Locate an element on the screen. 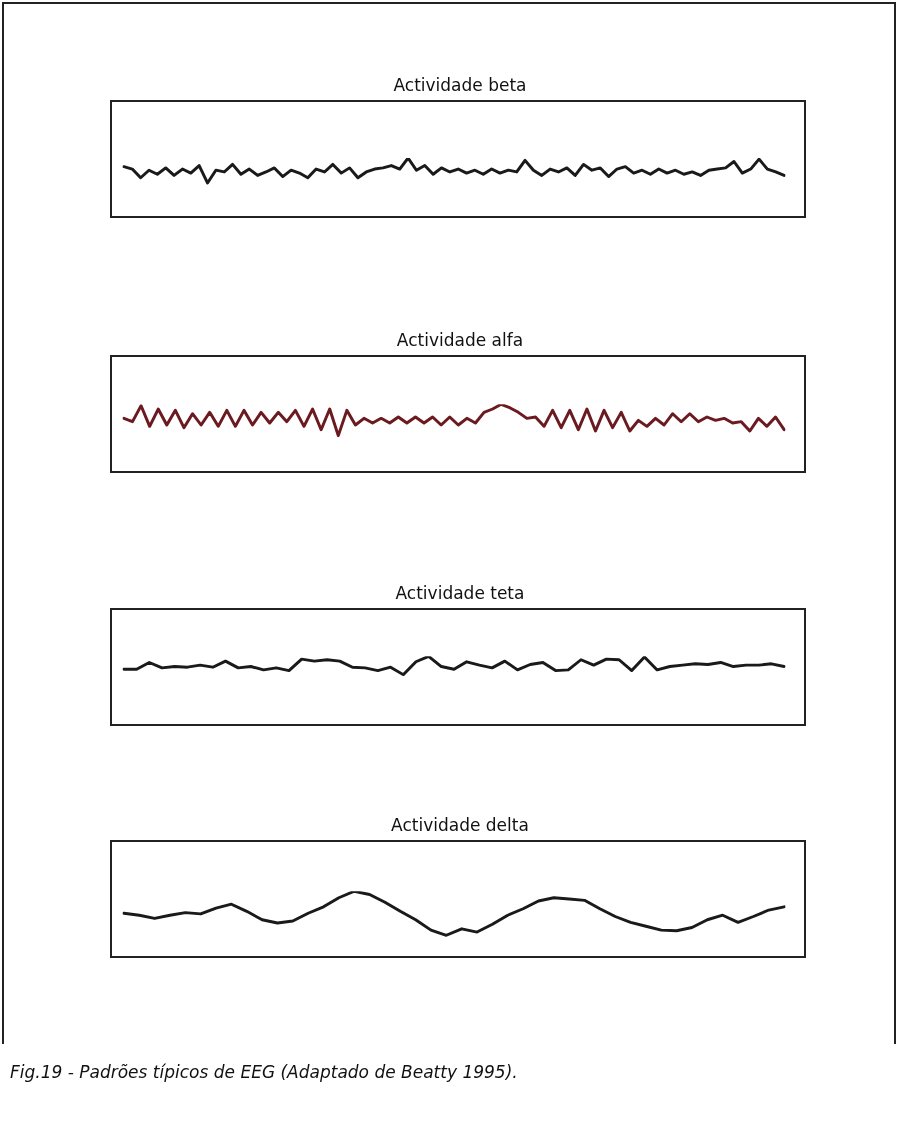  caption: Fig.19 - Padrões típicos de EEG (Adaptado de Beatty 1995). is located at coordinates (264, 1072).